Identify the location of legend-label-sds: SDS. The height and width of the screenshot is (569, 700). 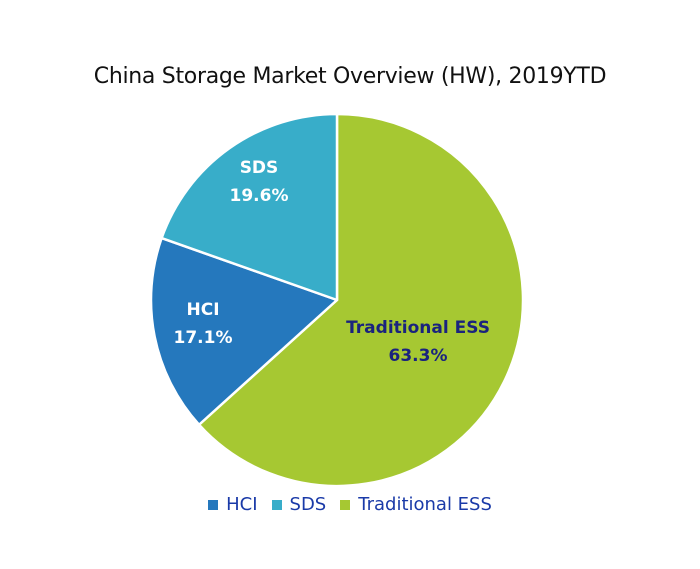
(308, 504).